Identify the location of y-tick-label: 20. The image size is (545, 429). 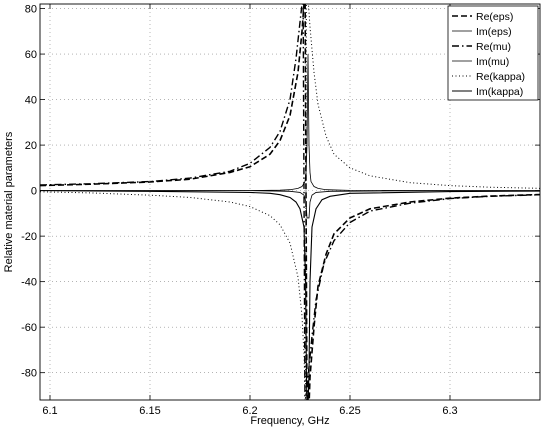
(31, 146).